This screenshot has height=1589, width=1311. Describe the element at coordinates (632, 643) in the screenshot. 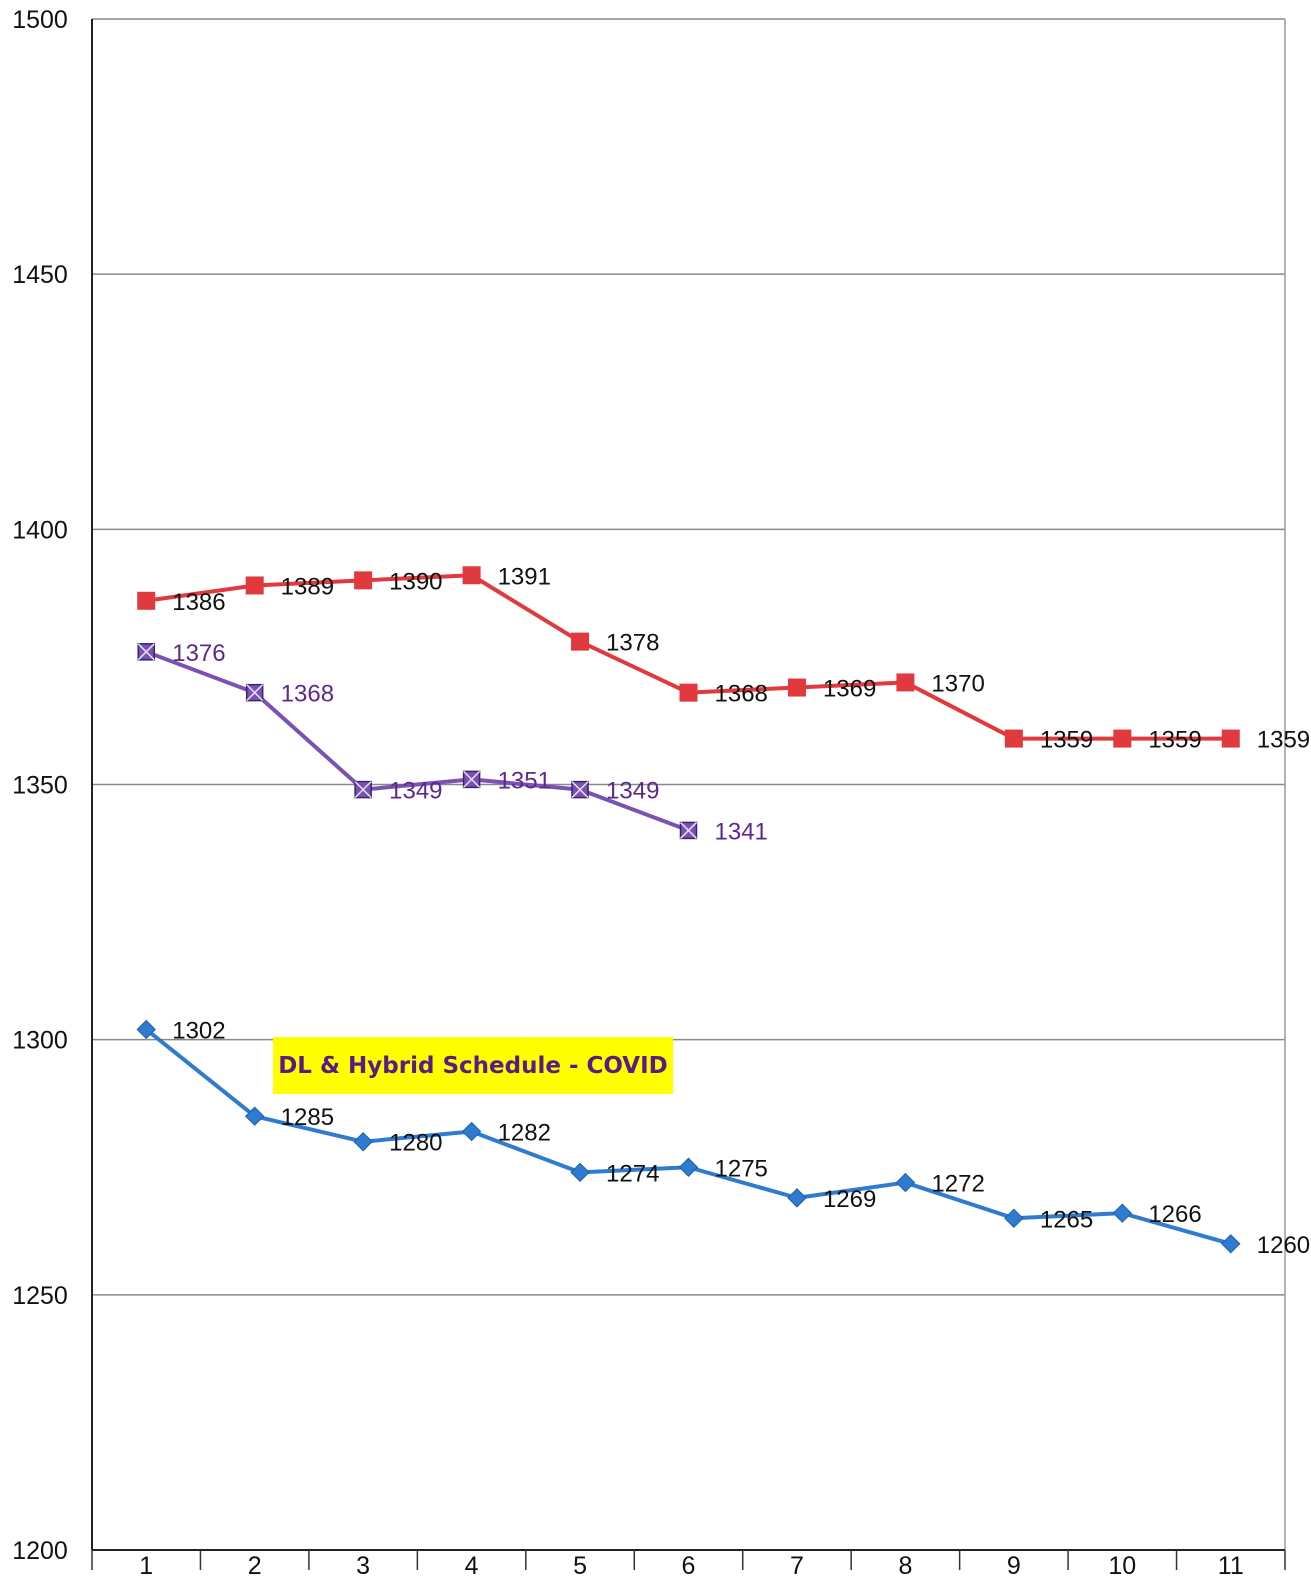

I see `series-0-data-label-4: 1378` at that location.